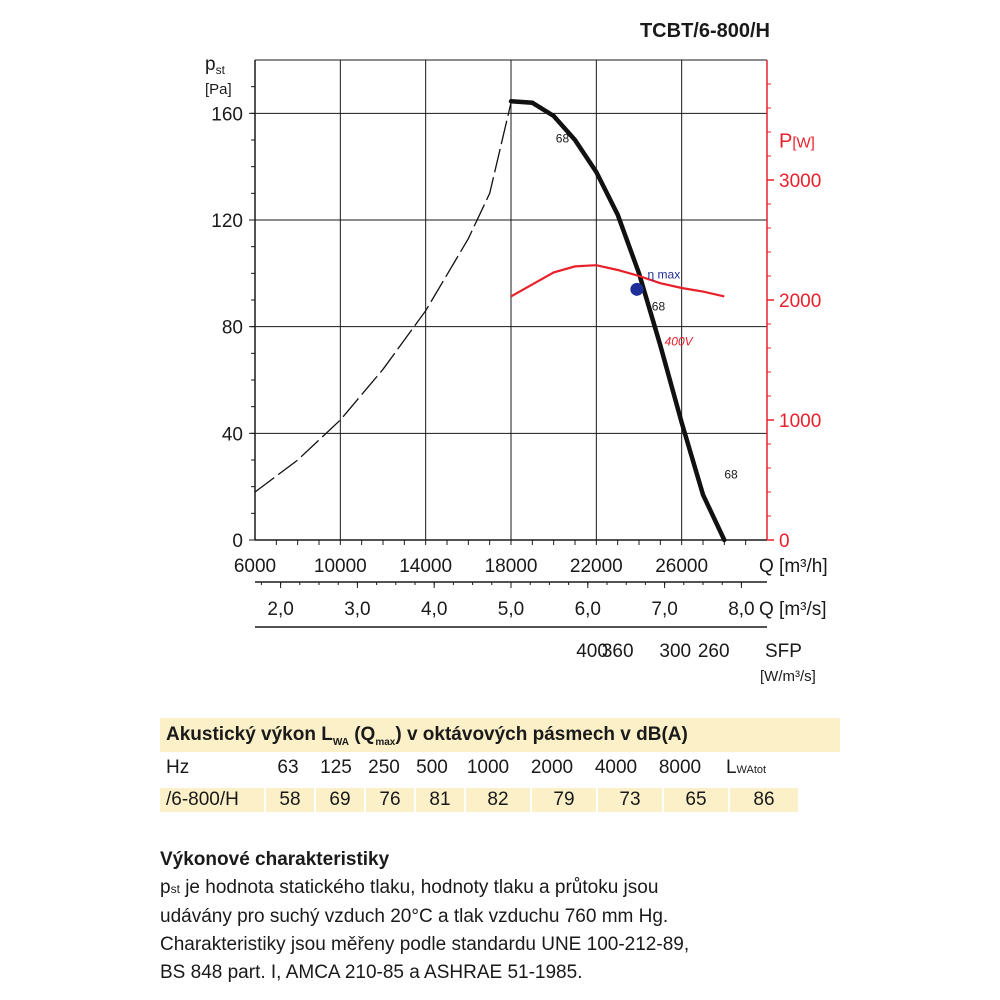 This screenshot has height=1000, width=1000. What do you see at coordinates (290, 800) in the screenshot?
I see `band-value: 58` at bounding box center [290, 800].